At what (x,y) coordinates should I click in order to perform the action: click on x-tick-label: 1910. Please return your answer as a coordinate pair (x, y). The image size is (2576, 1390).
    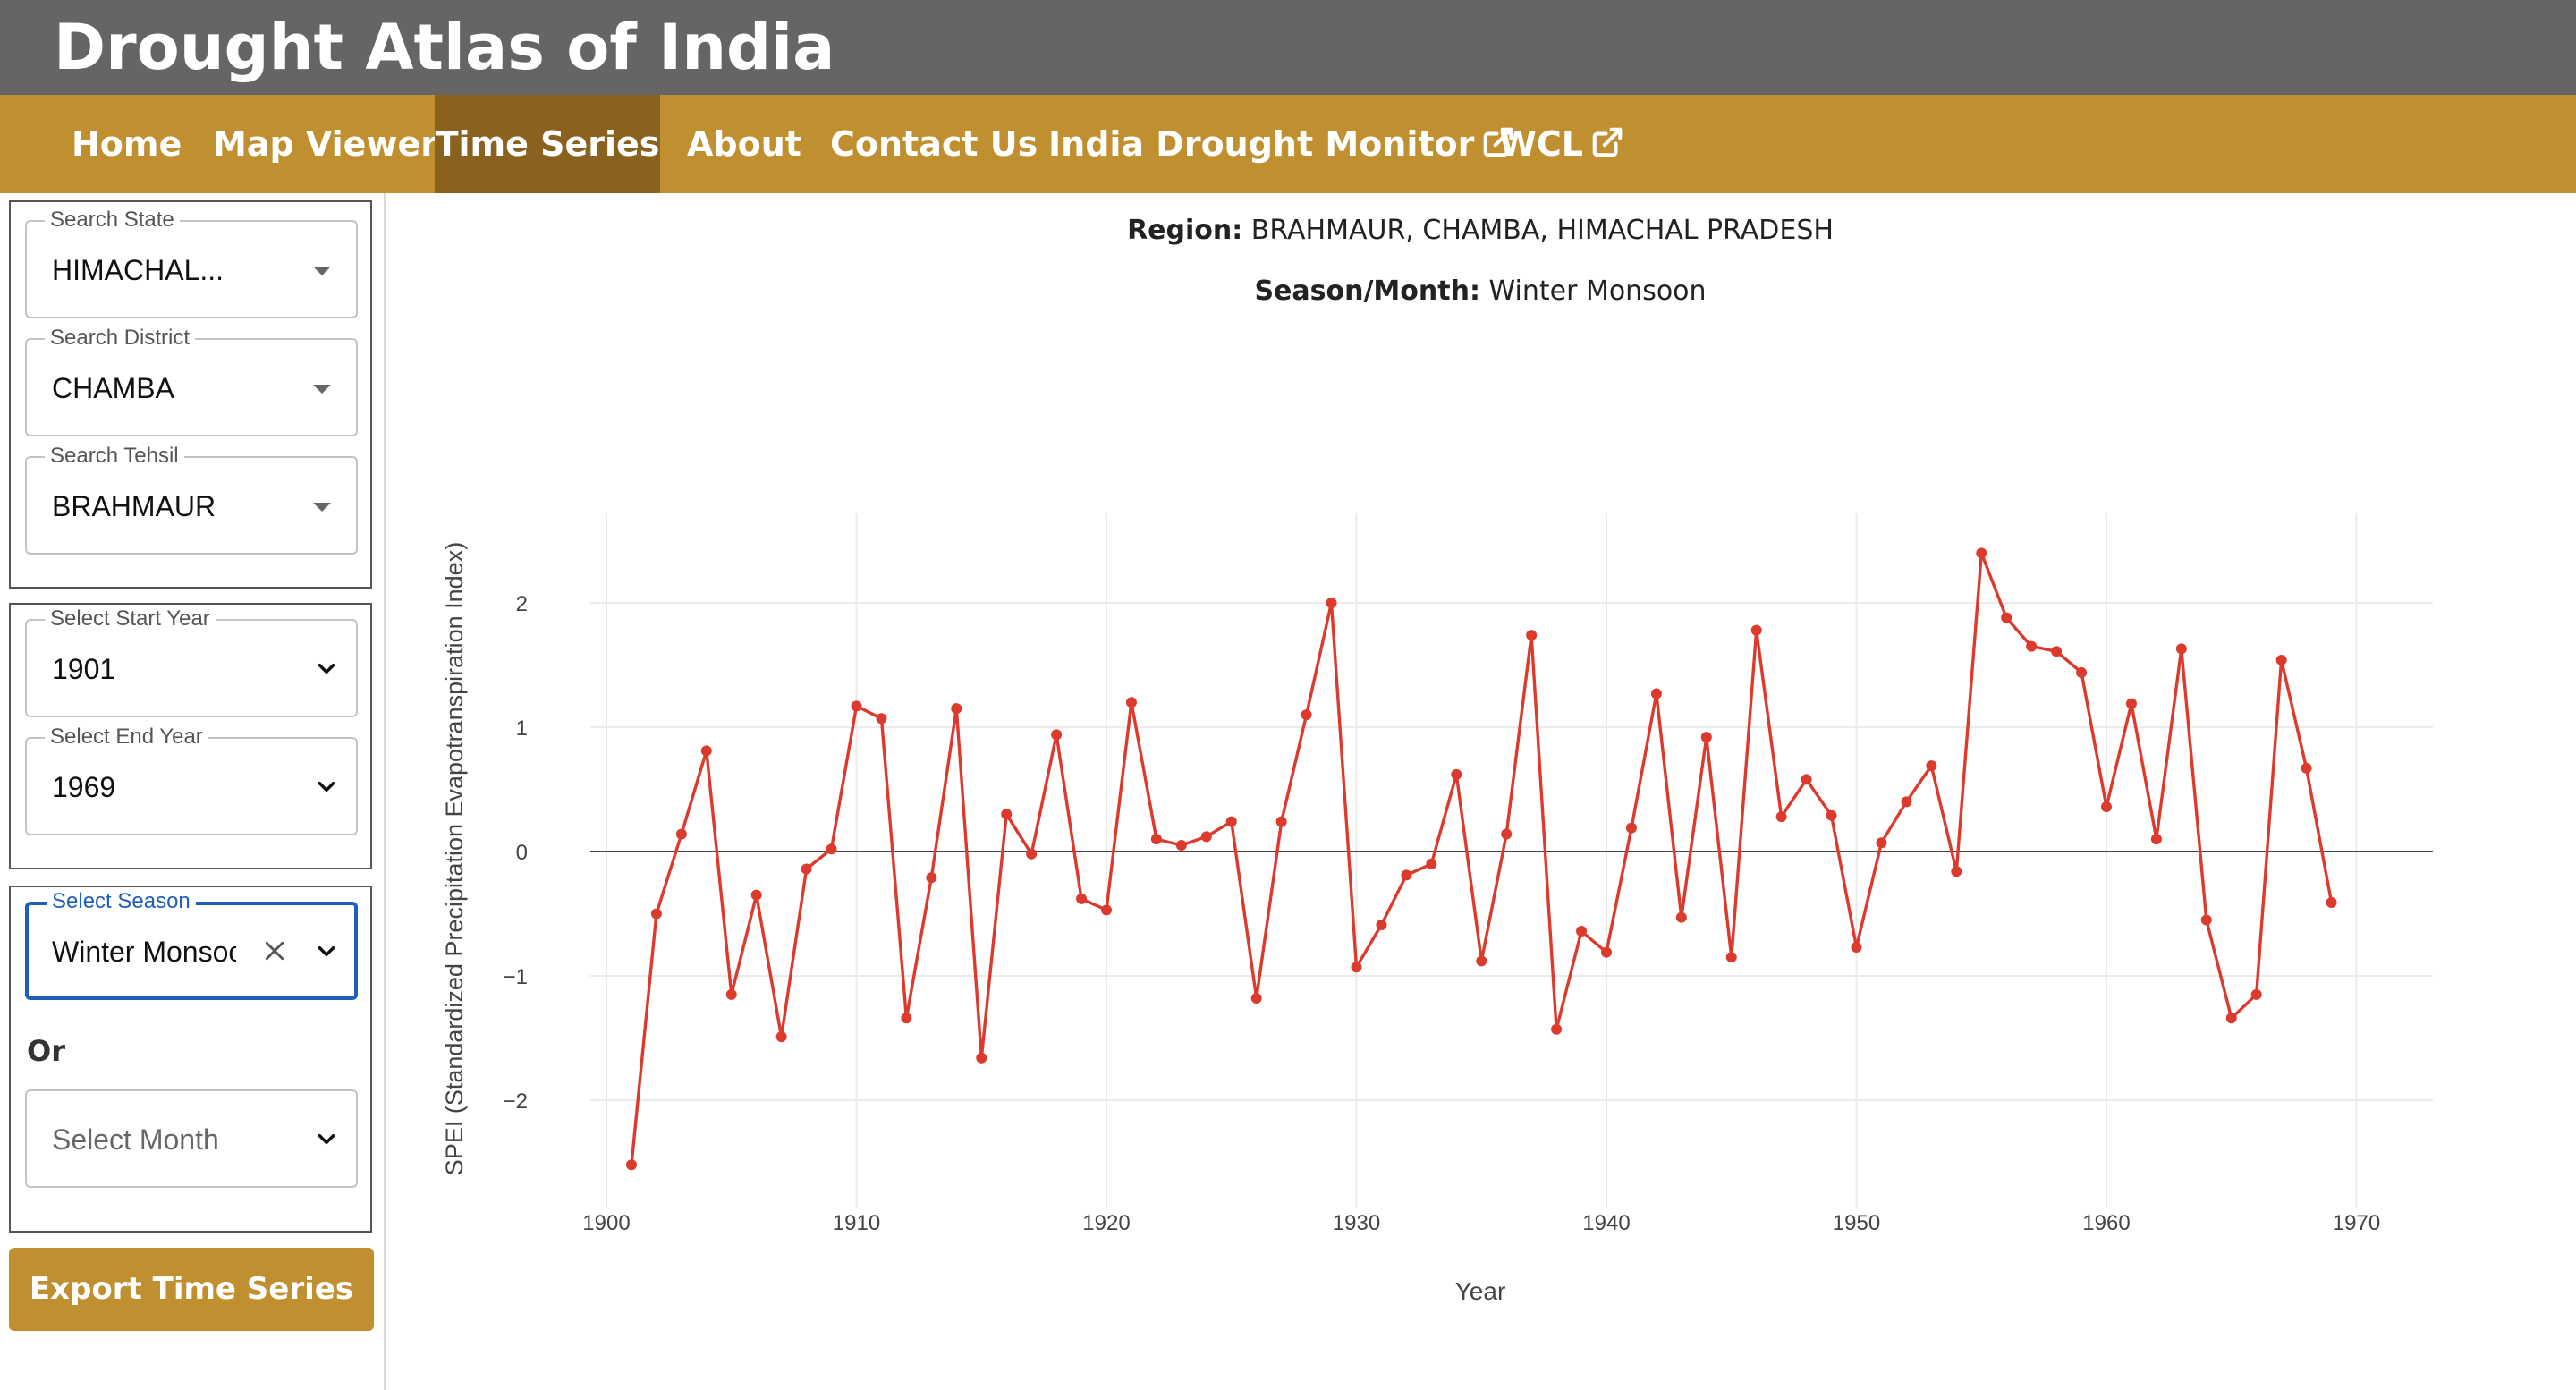
    Looking at the image, I should click on (856, 1223).